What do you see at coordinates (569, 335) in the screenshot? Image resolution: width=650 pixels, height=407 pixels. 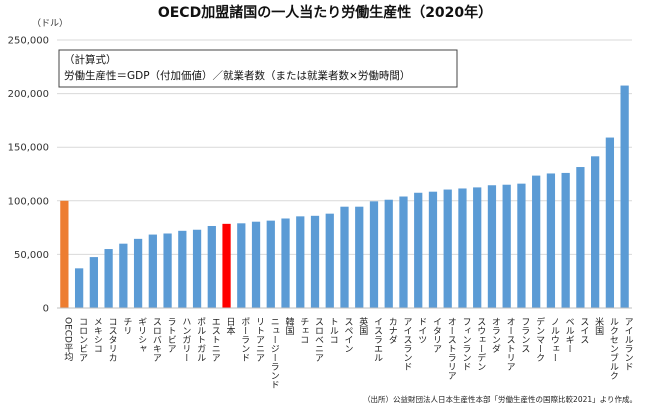 I see `x-category-label: ベルギー` at bounding box center [569, 335].